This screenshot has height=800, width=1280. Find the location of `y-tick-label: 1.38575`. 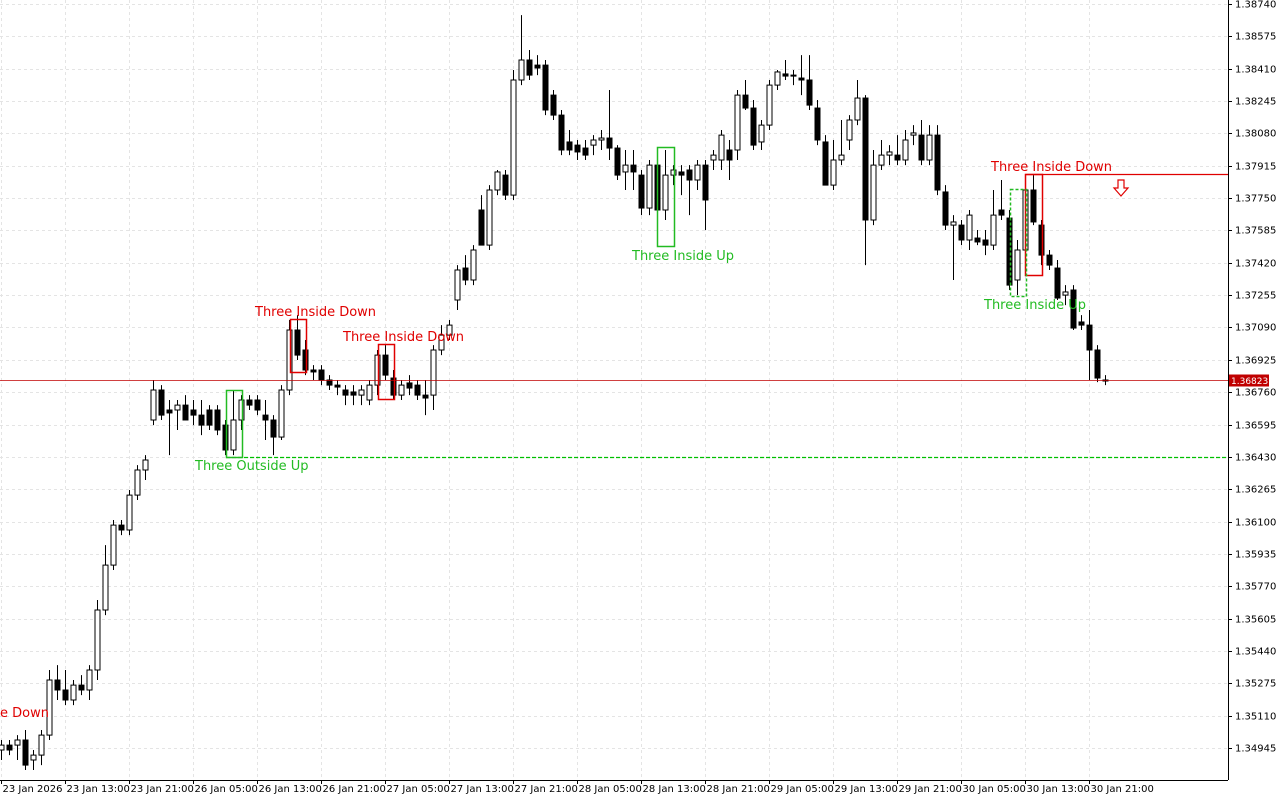

y-tick-label: 1.38575 is located at coordinates (1255, 37).